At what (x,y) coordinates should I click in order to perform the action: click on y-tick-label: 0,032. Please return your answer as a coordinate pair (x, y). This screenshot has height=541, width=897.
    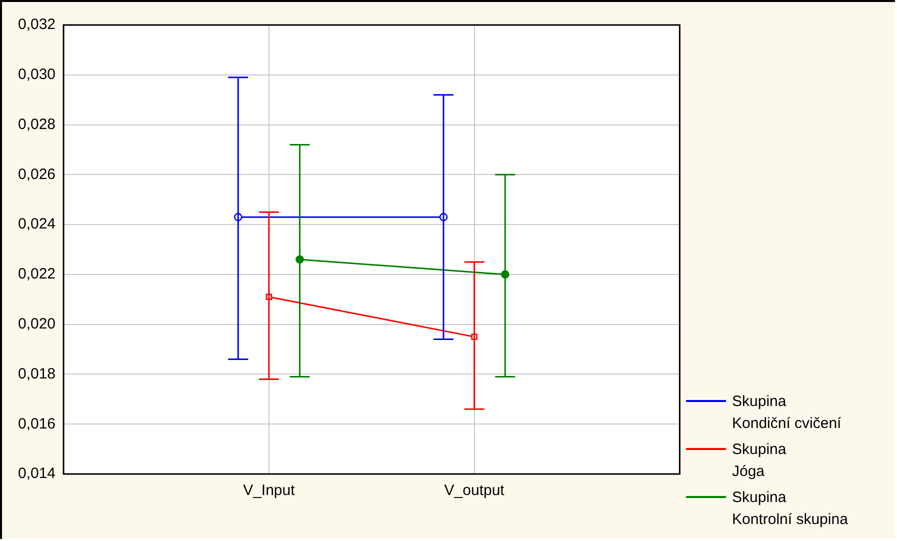
    Looking at the image, I should click on (37, 25).